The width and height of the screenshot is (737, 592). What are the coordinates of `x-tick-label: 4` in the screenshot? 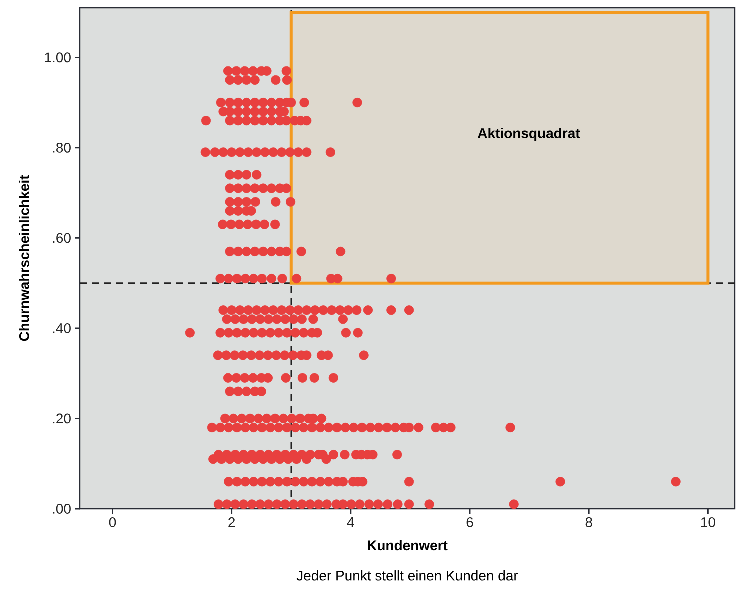 It's located at (350, 523).